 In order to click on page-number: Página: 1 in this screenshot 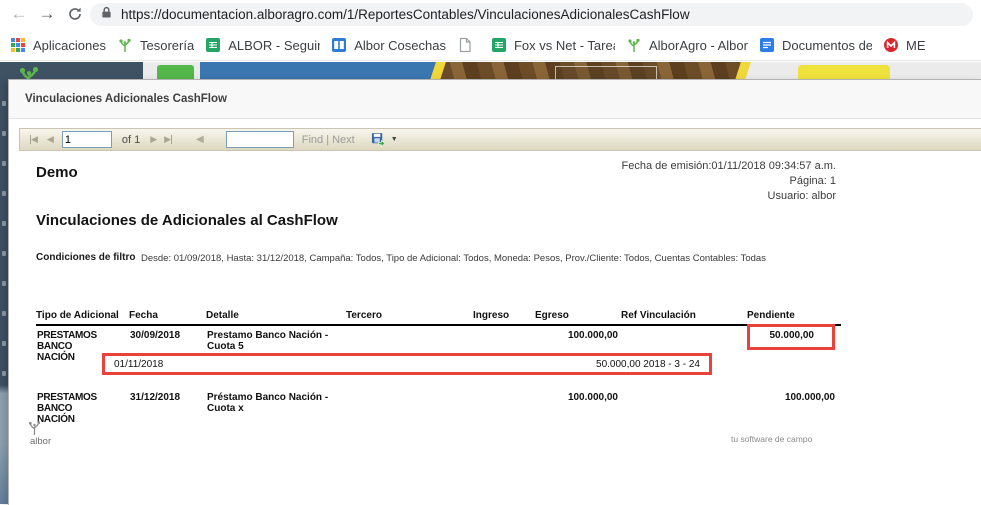, I will do `click(812, 181)`.